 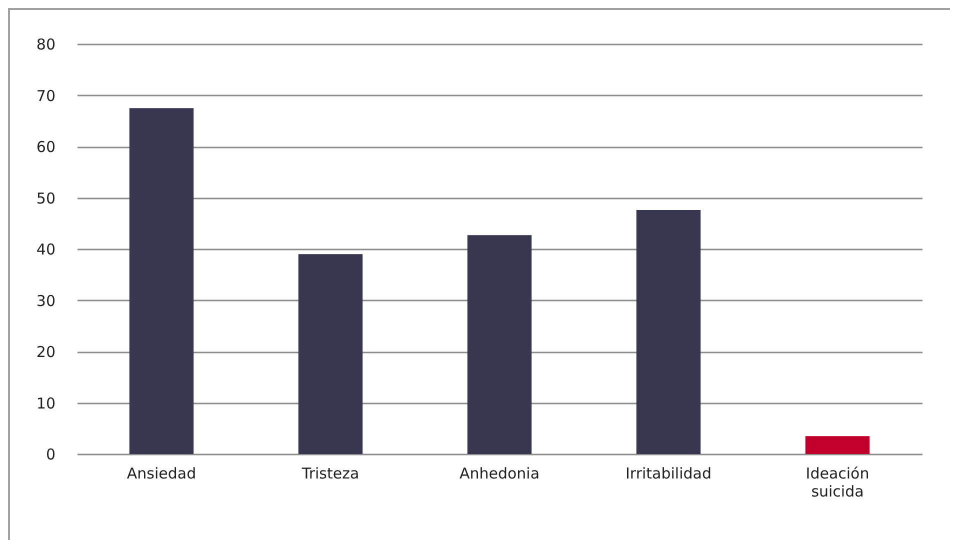 What do you see at coordinates (46, 403) in the screenshot?
I see `y-tick-label: 10` at bounding box center [46, 403].